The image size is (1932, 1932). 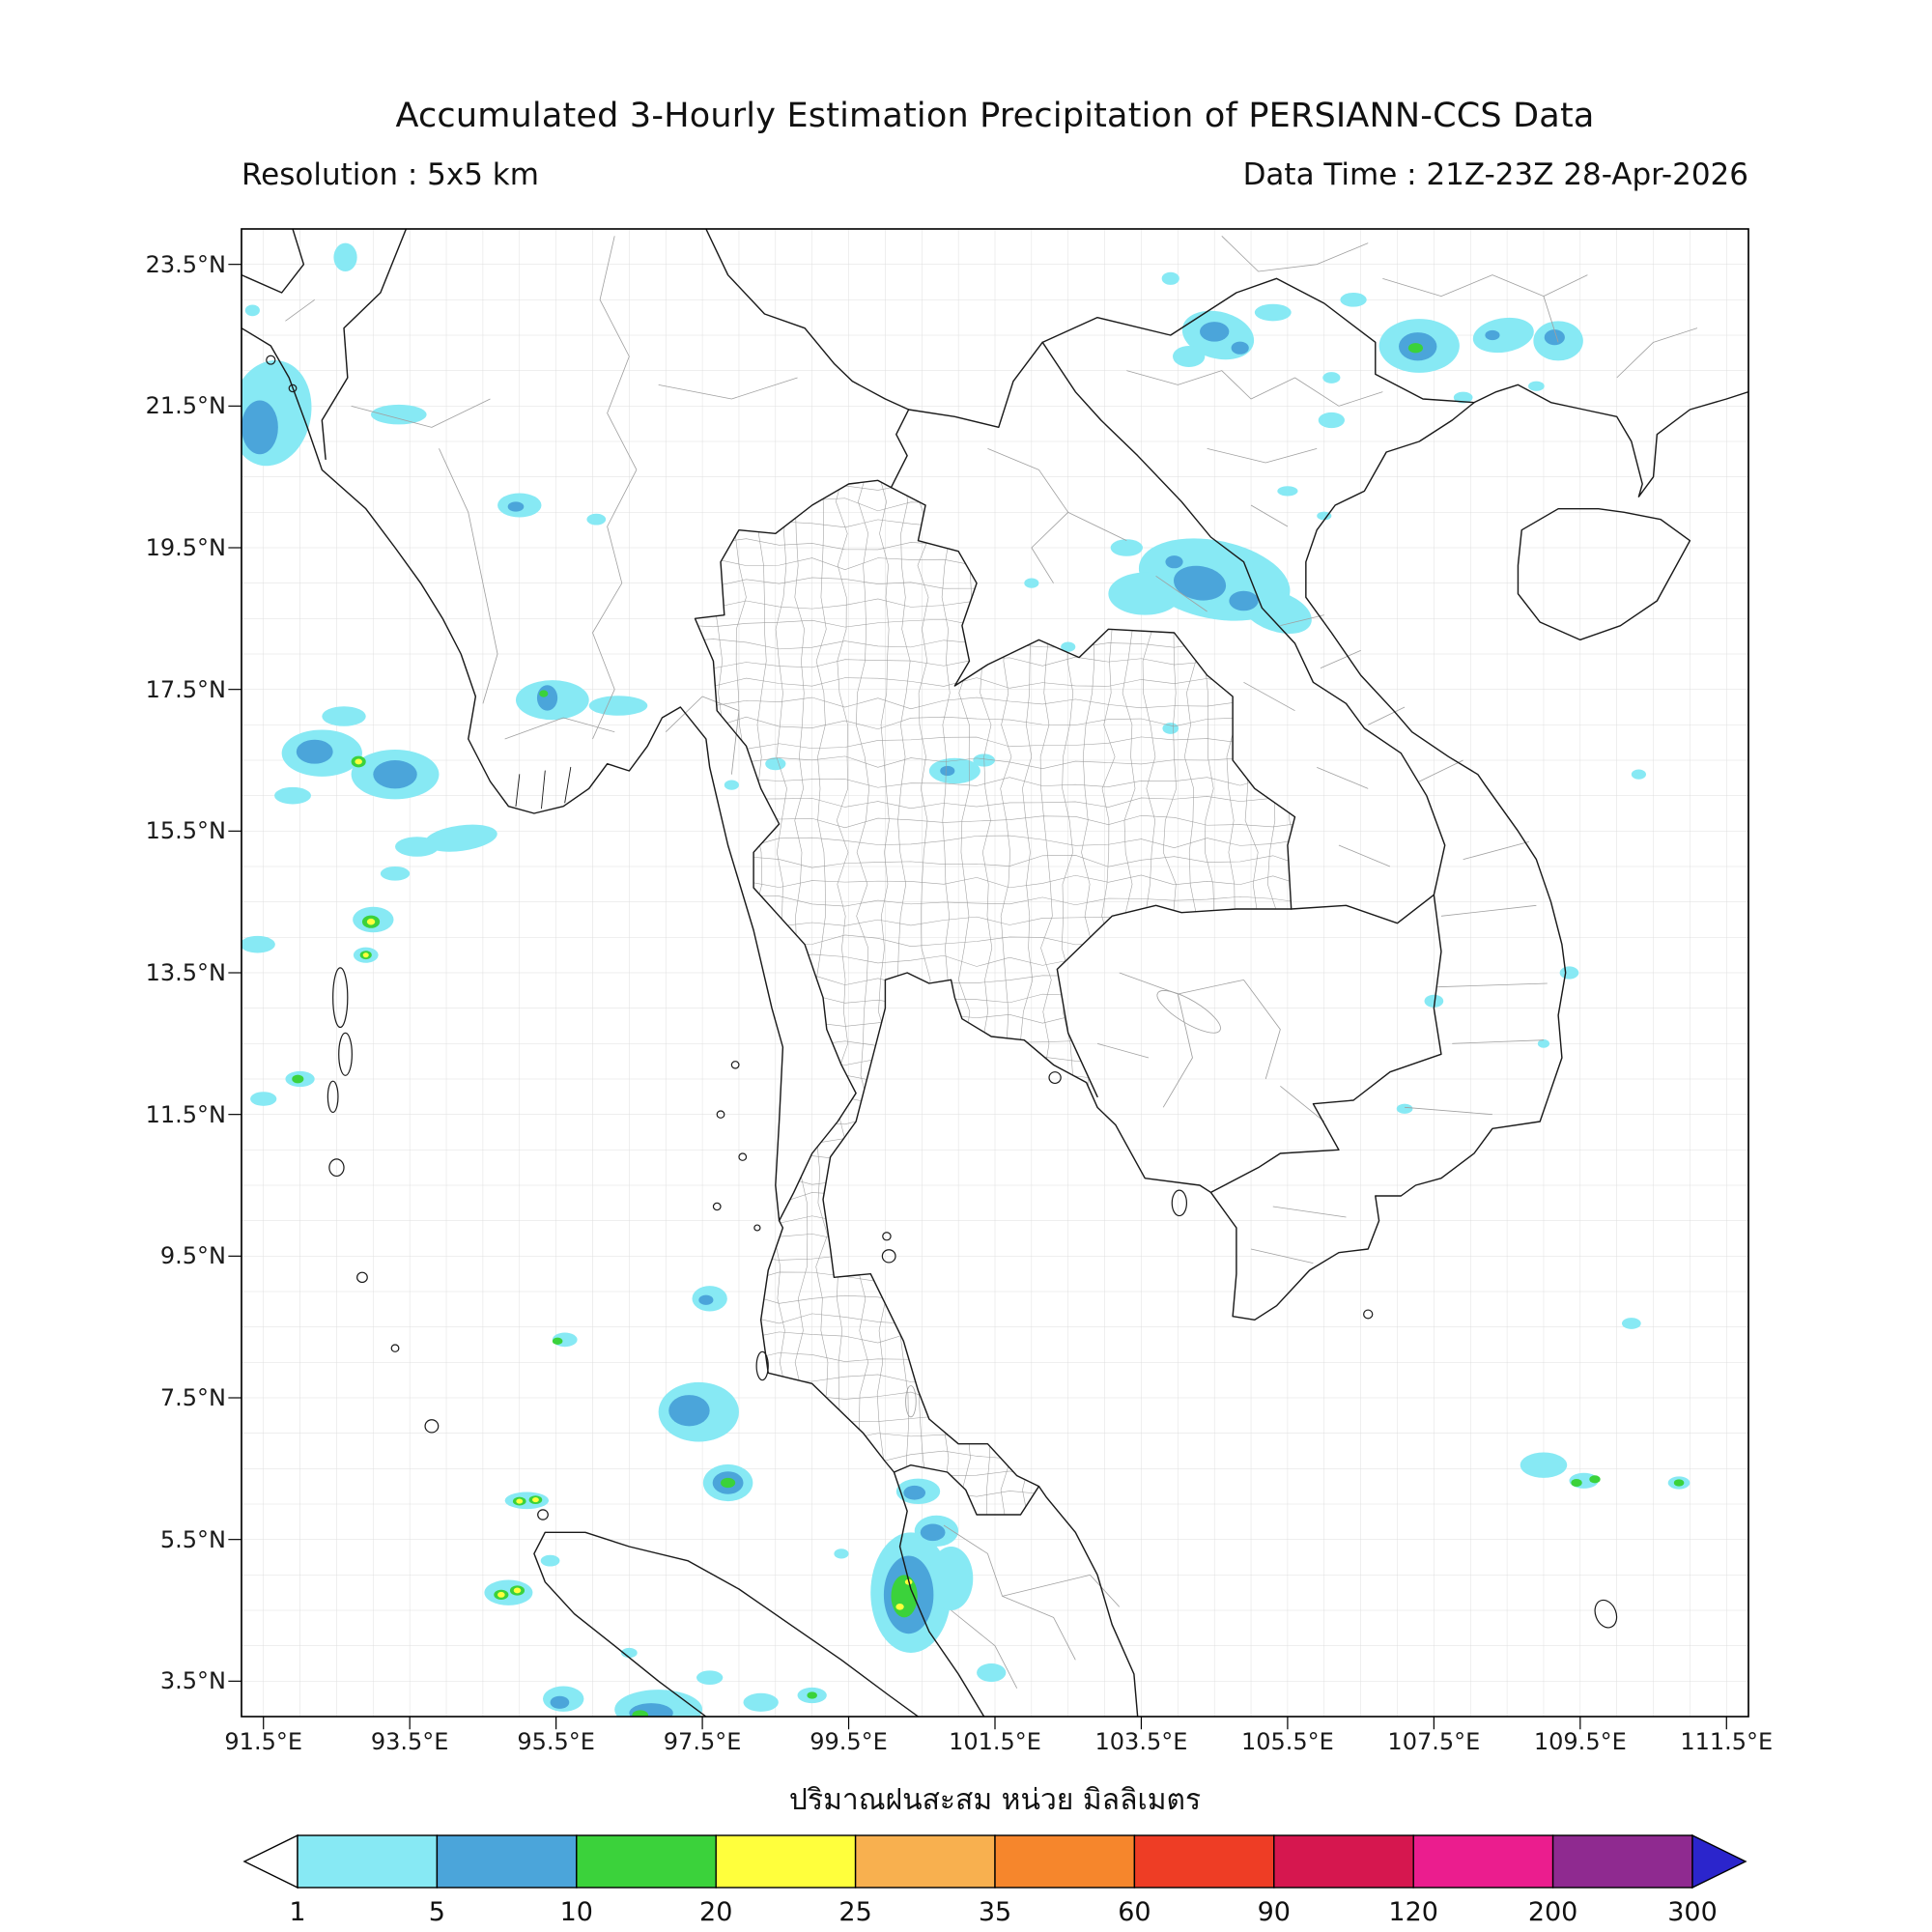 I want to click on resolution-label: Resolution : 5x5 km, so click(x=390, y=174).